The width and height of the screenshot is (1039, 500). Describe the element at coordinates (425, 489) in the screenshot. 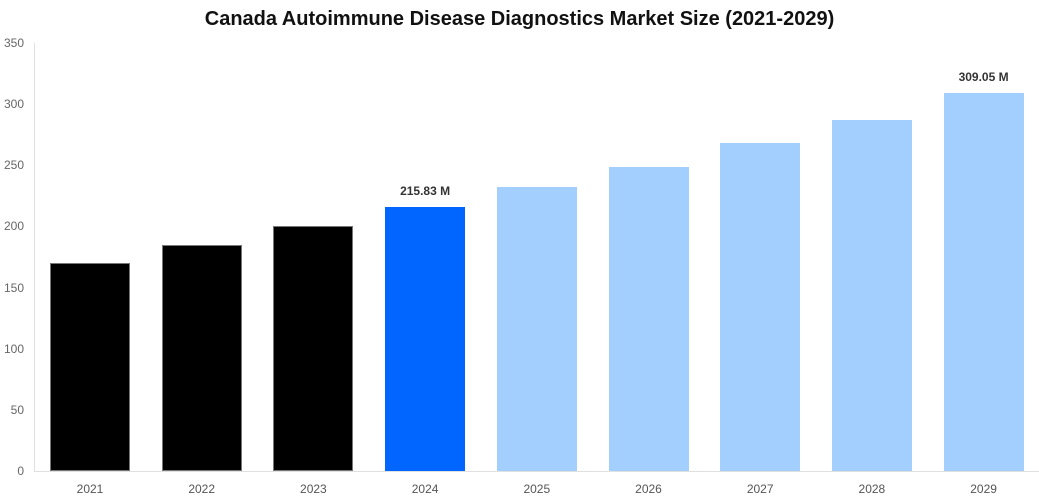

I see `x-tick-label: 2024` at that location.